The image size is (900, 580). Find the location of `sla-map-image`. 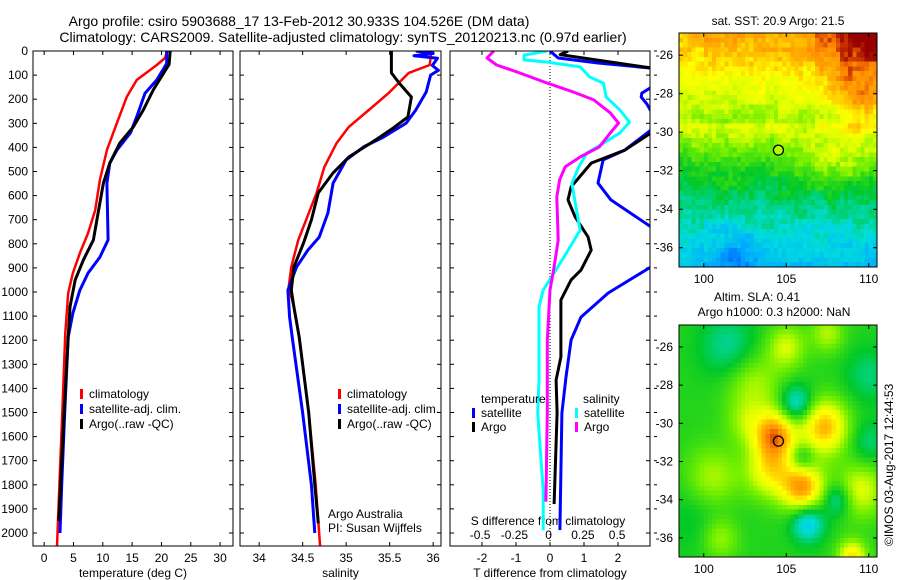

sla-map-image is located at coordinates (778, 441).